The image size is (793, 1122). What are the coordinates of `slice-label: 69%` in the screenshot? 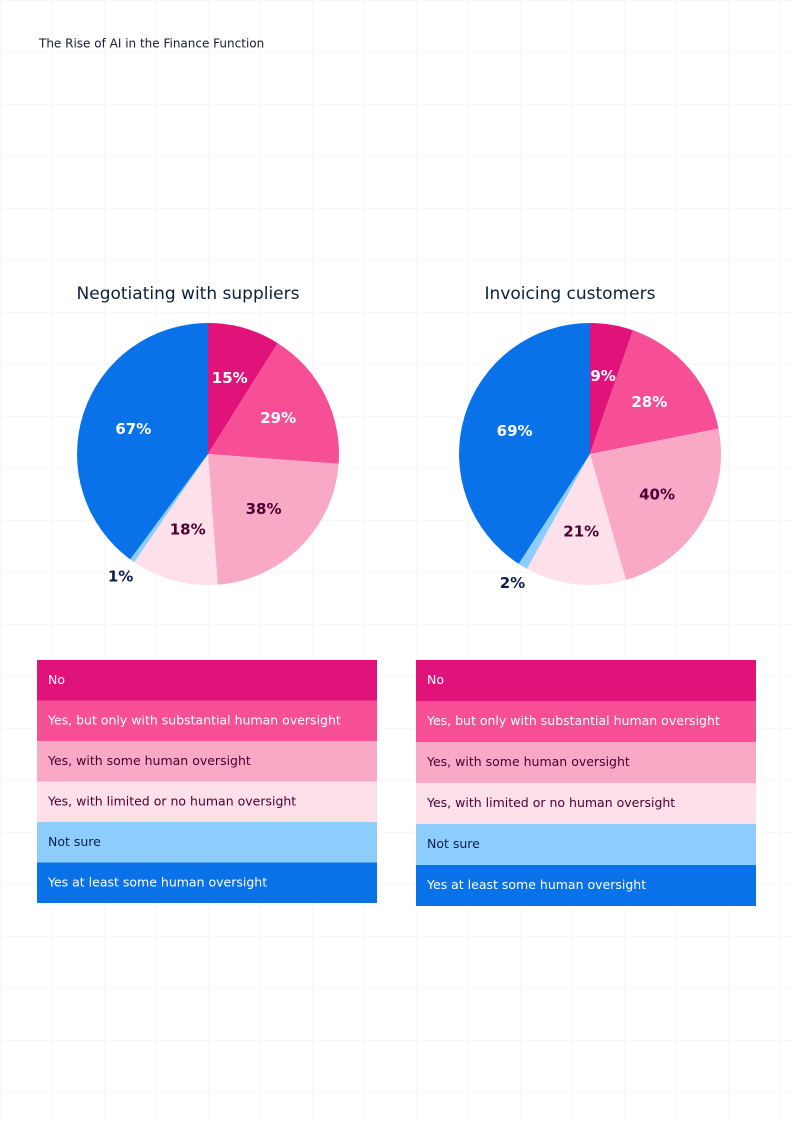 It's located at (515, 431).